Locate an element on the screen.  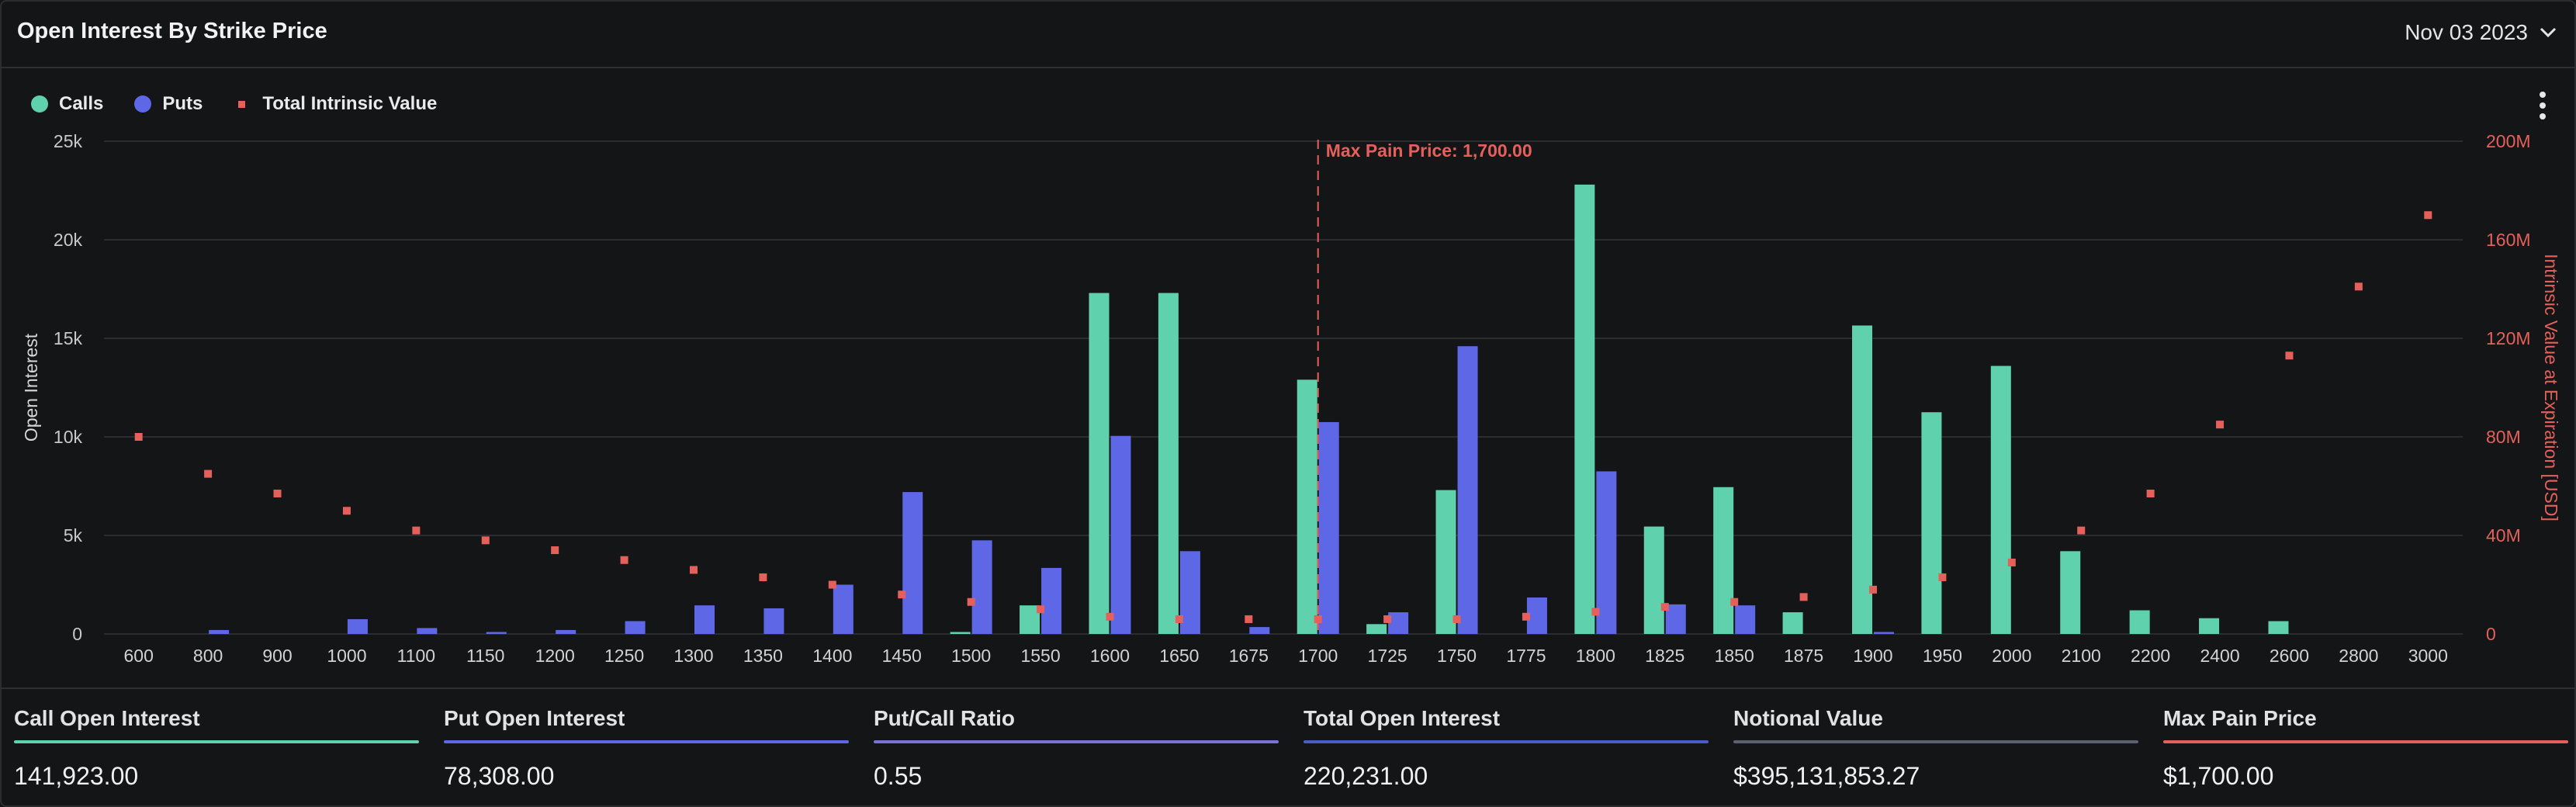
x-tick-label: 2200 is located at coordinates (2150, 656).